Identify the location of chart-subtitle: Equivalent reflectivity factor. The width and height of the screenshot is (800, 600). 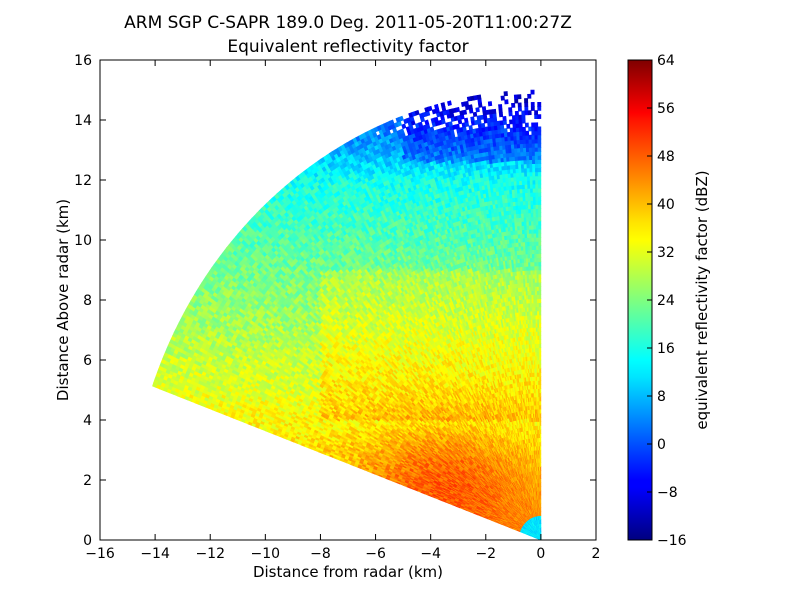
(347, 47).